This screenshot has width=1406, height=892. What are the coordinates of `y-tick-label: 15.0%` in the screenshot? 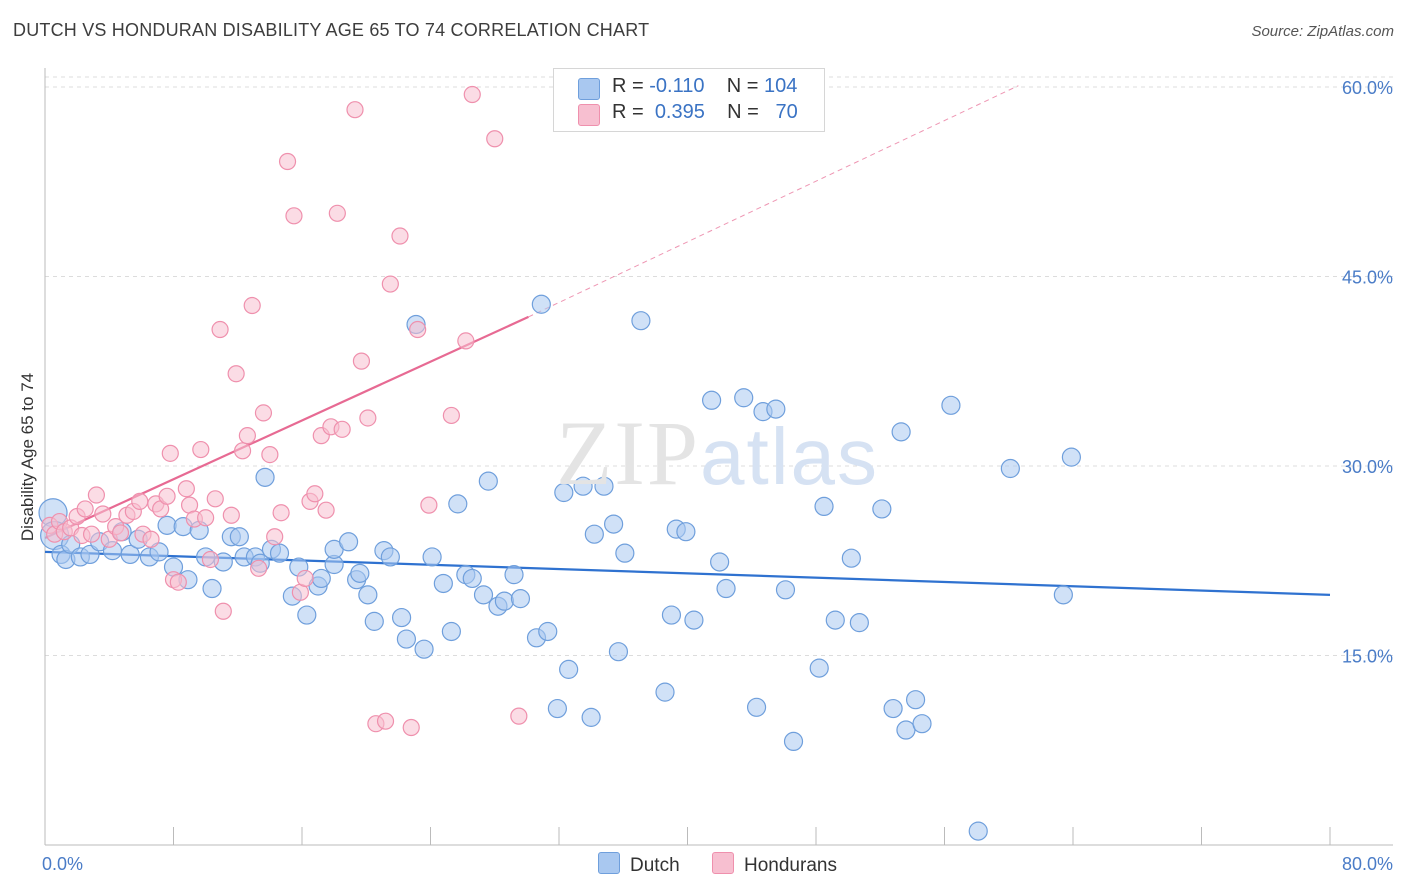 It's located at (1367, 656).